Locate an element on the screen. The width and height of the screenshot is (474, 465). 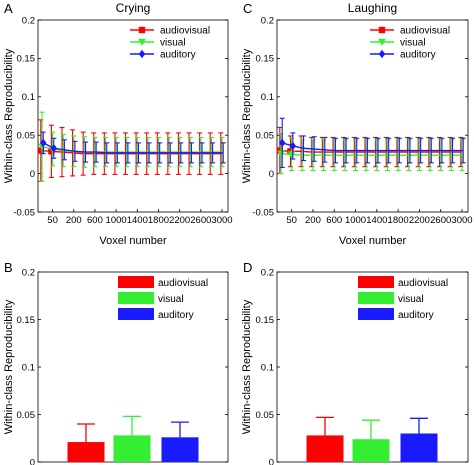
panel-letter: A is located at coordinates (8, 8).